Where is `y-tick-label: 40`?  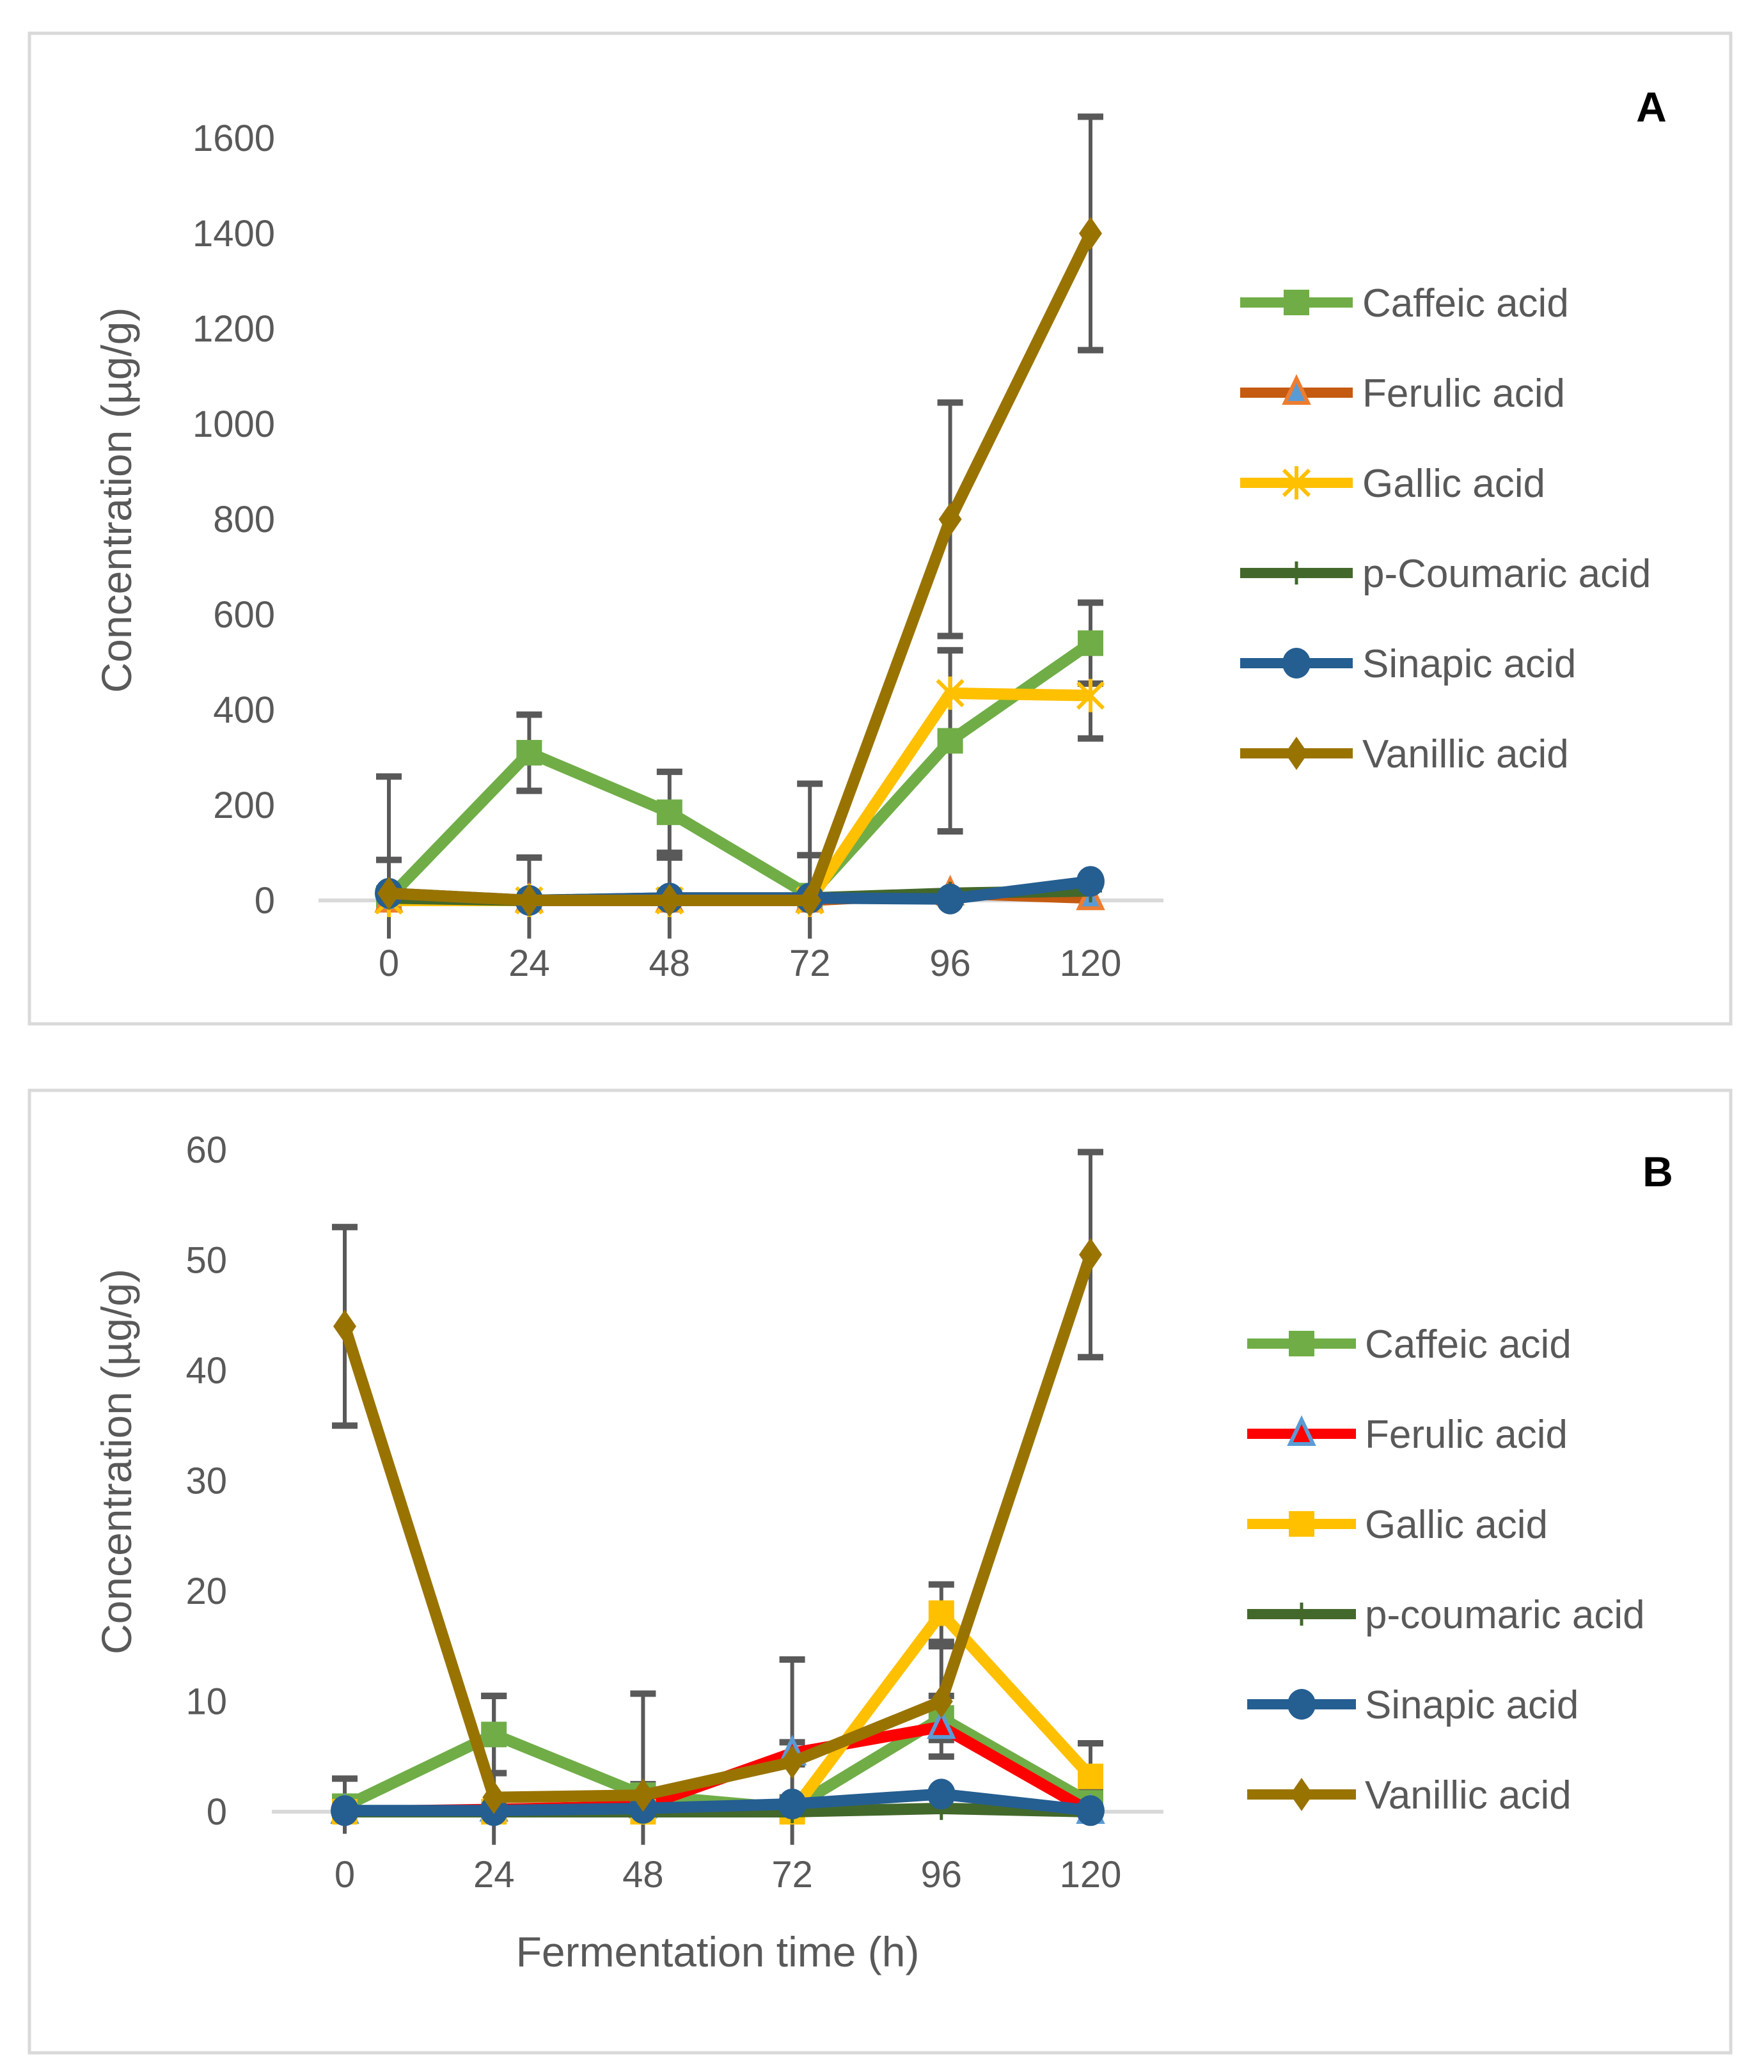 y-tick-label: 40 is located at coordinates (206, 1371).